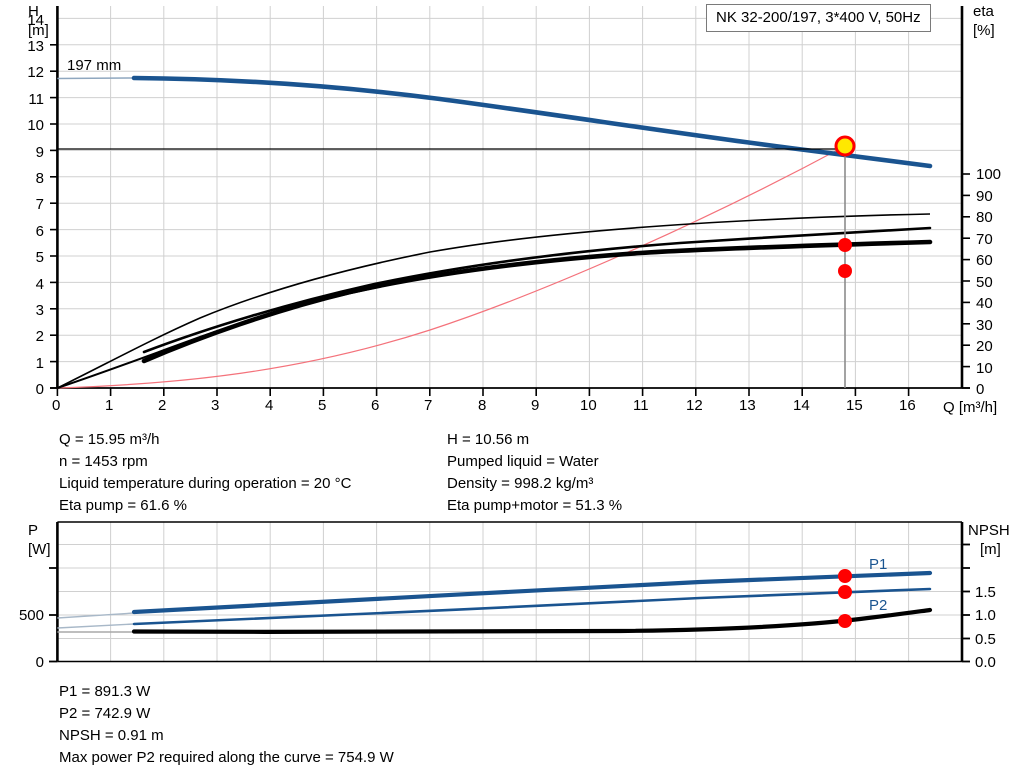  What do you see at coordinates (39, 178) in the screenshot?
I see `top-ytick-8: 8` at bounding box center [39, 178].